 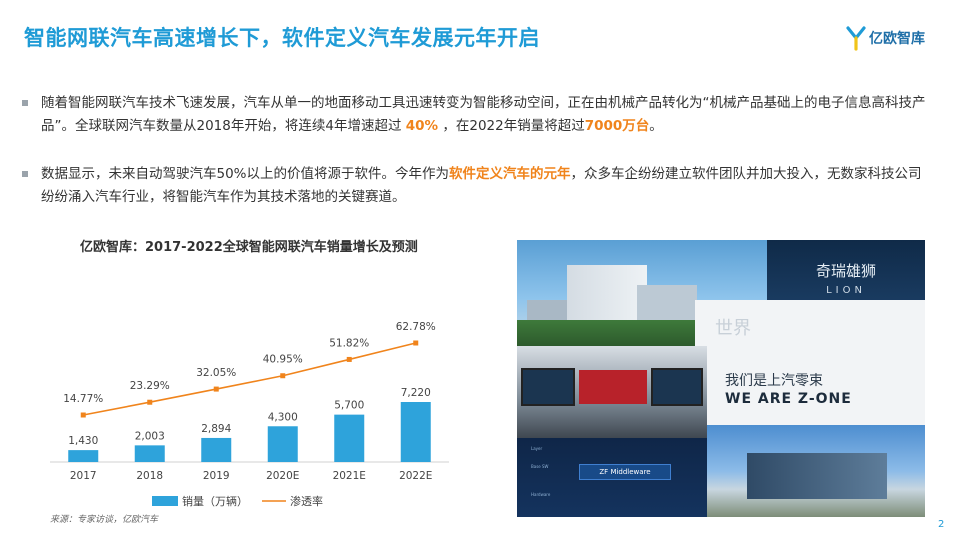 What do you see at coordinates (150, 386) in the screenshot?
I see `line-value-label: 23.29%` at bounding box center [150, 386].